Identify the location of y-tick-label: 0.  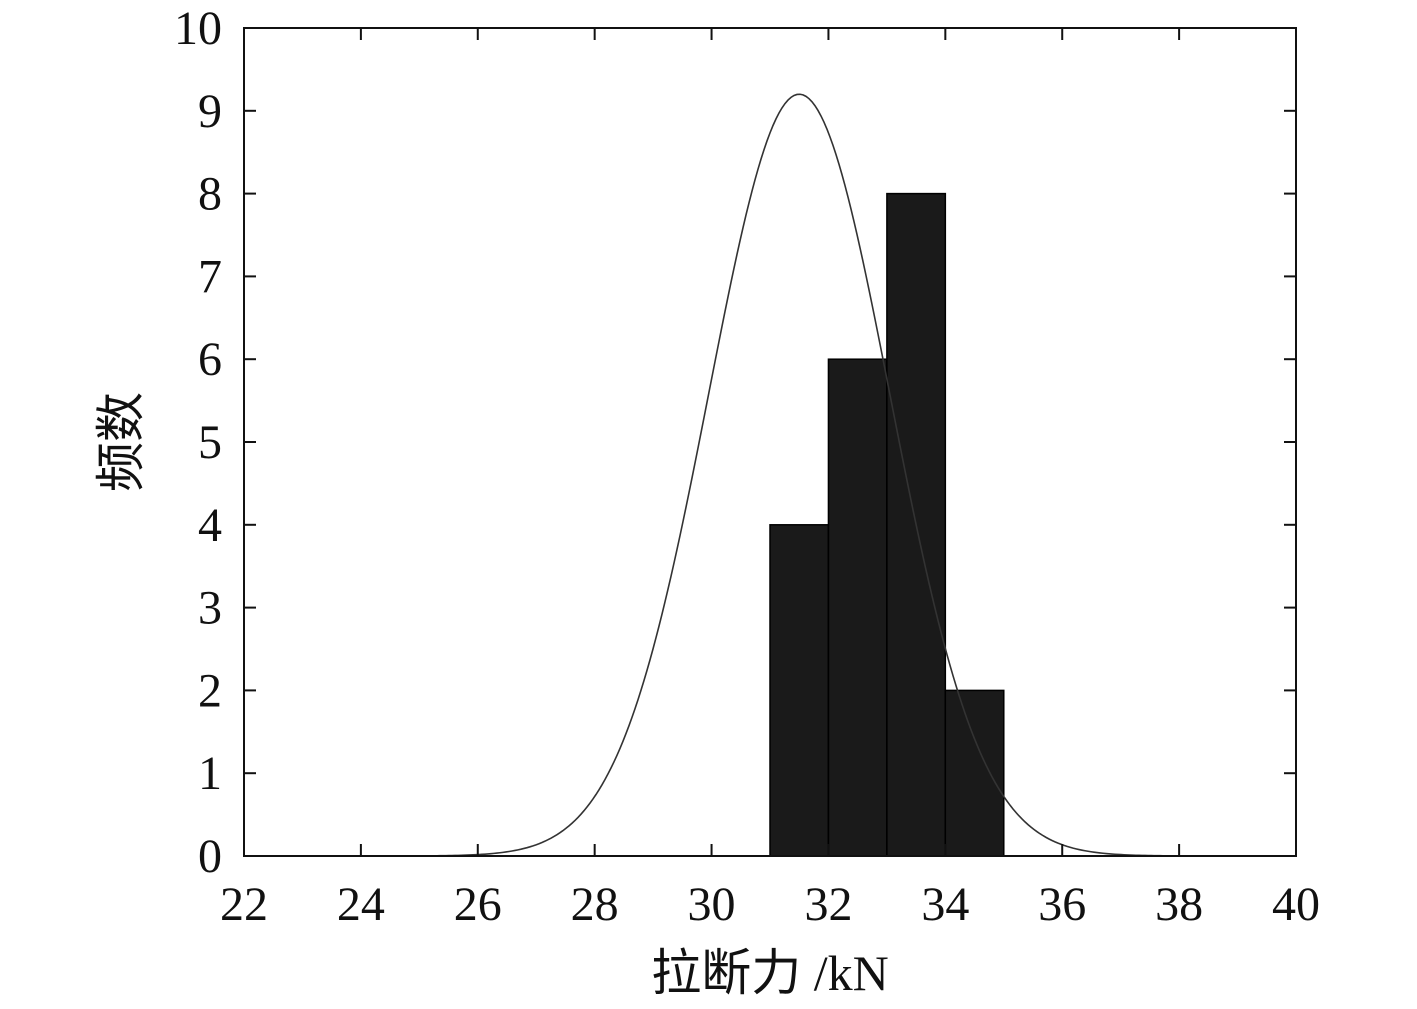
(210, 856).